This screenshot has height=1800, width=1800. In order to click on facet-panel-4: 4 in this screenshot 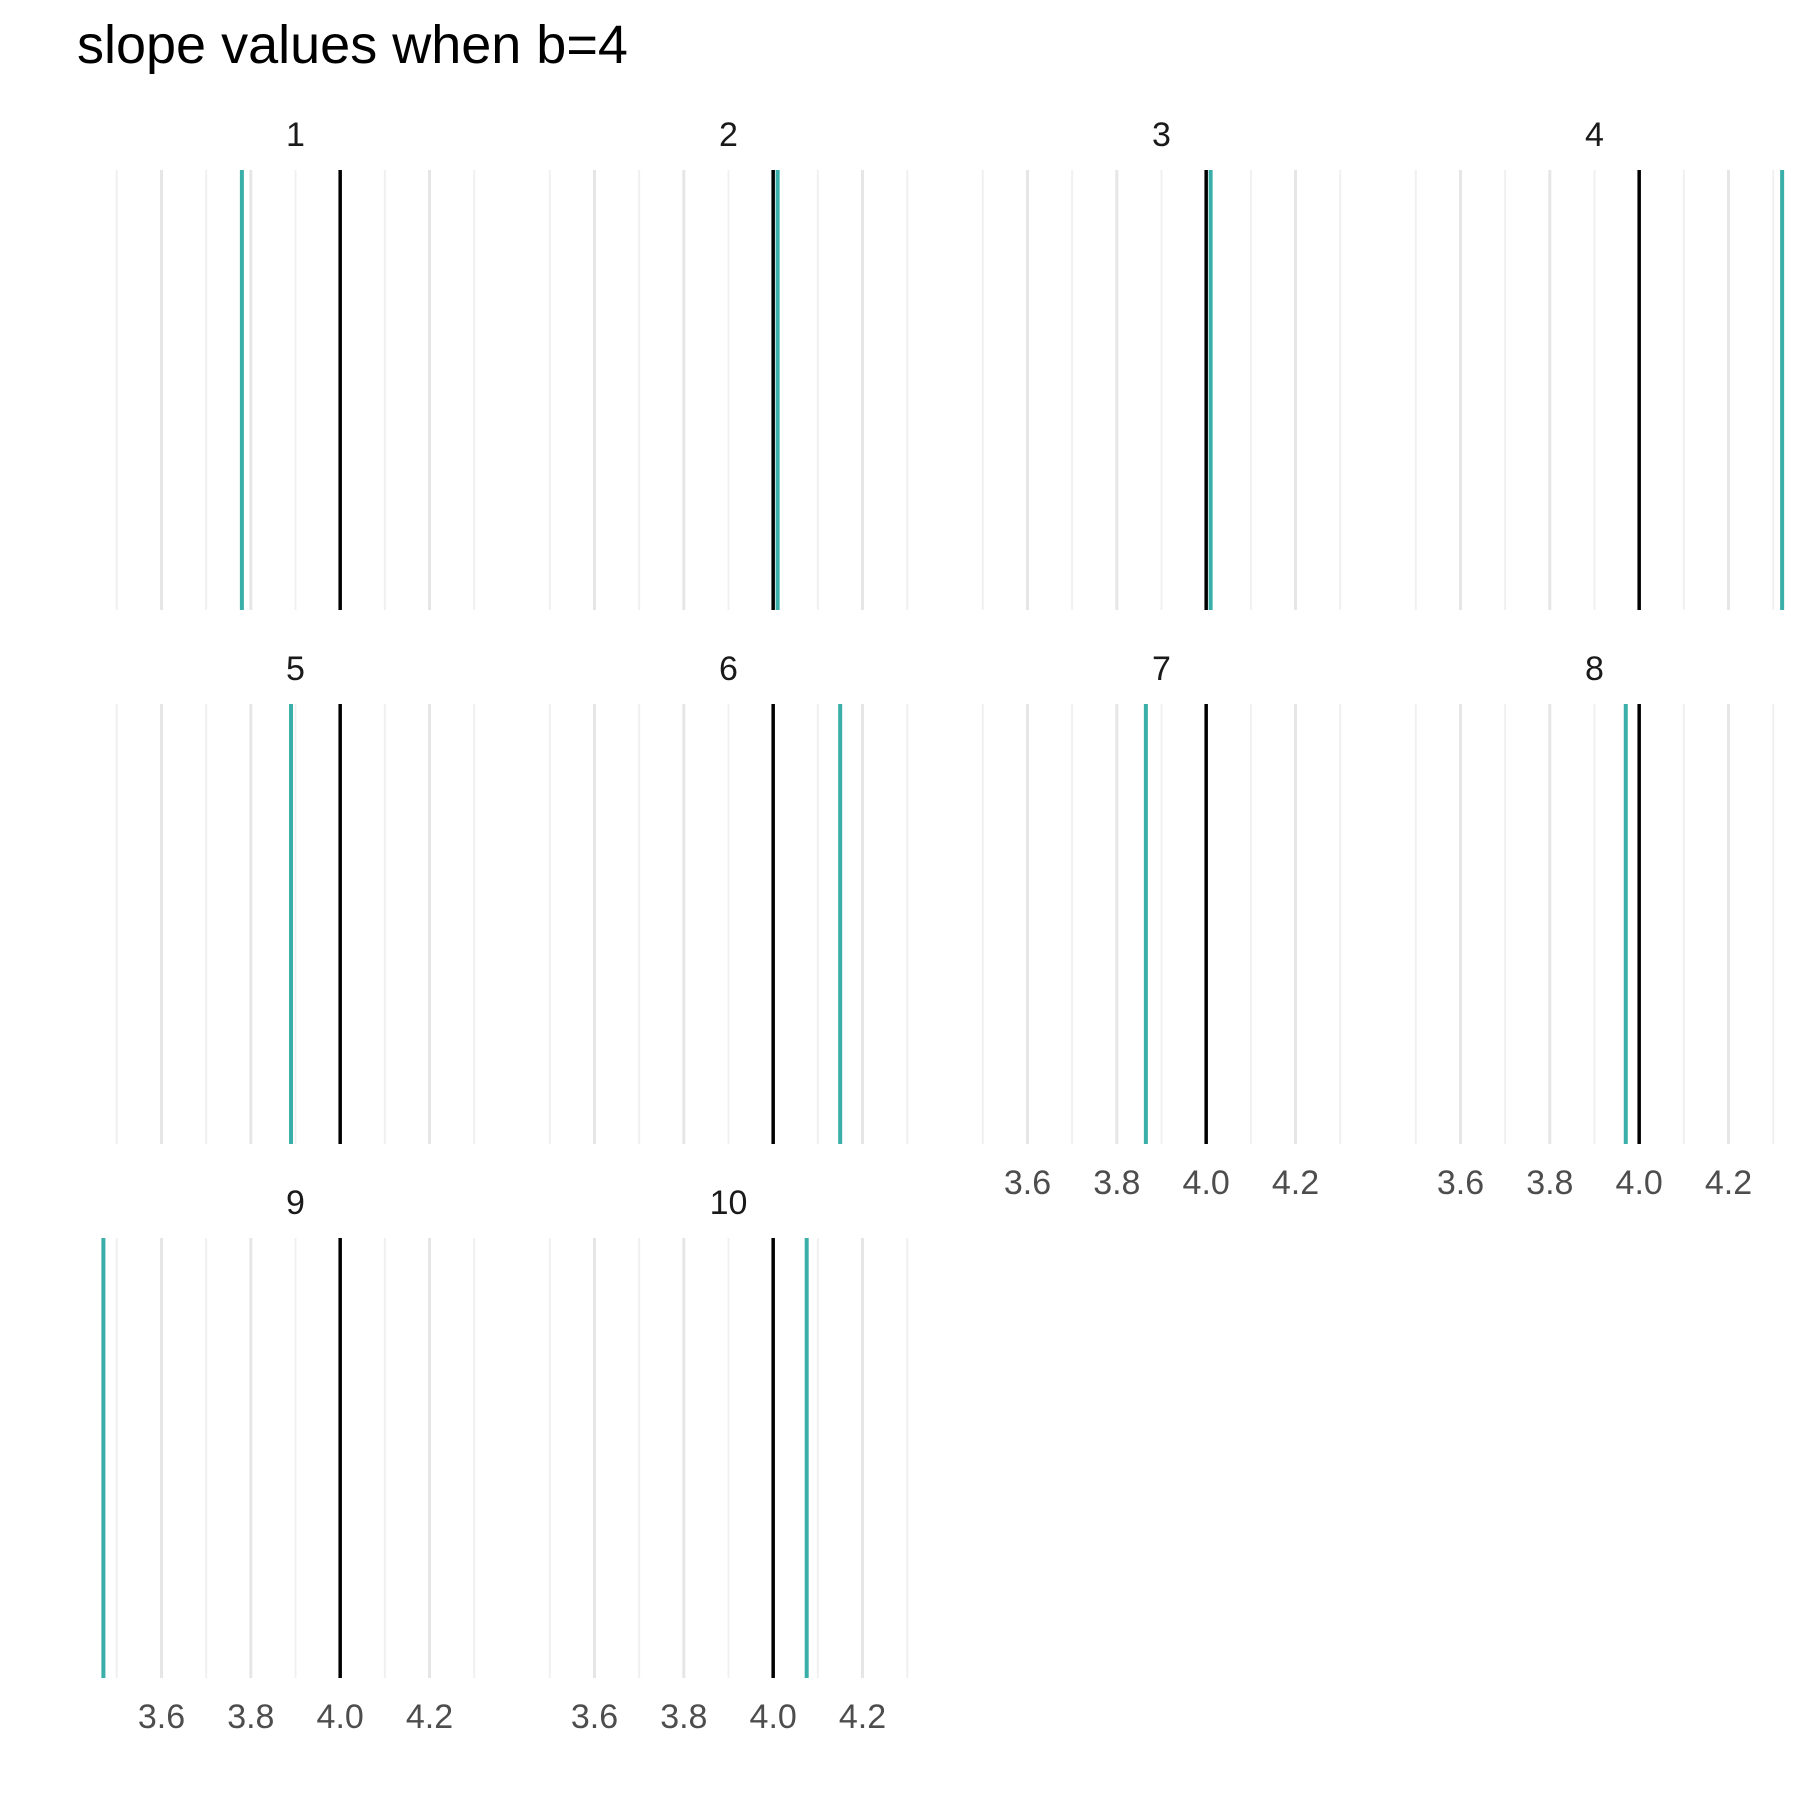, I will do `click(1599, 363)`.